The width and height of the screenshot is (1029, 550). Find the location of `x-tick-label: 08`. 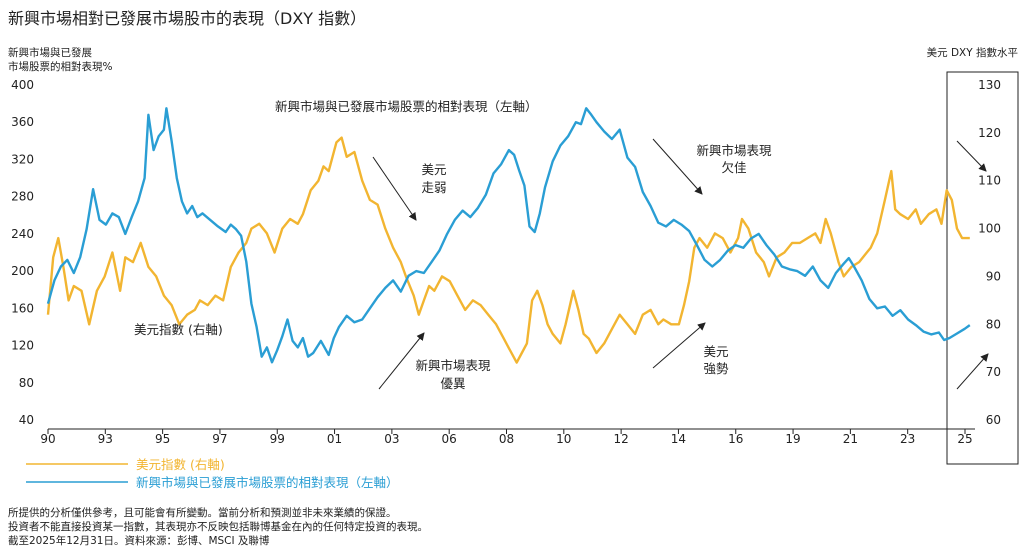

x-tick-label: 08 is located at coordinates (506, 439).